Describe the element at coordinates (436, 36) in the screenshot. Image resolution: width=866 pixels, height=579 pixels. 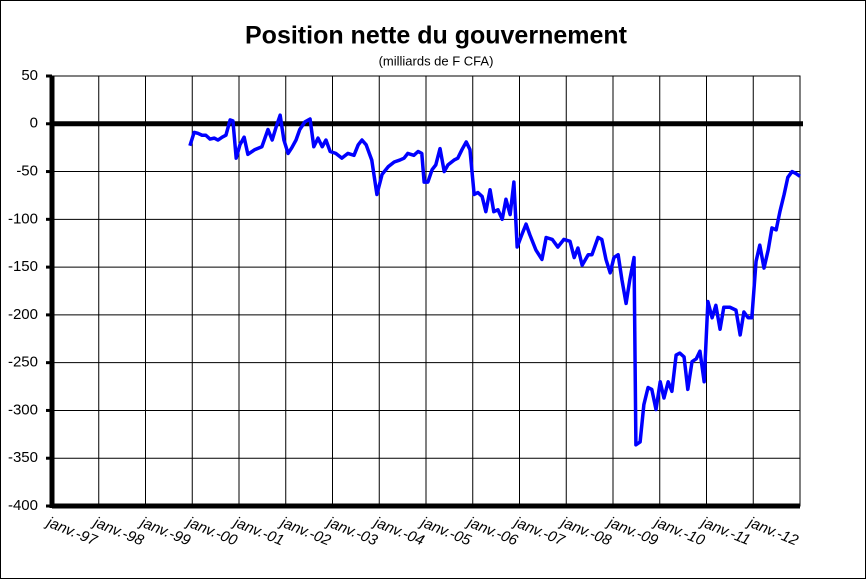
I see `chart-title: Position nette du gouvernement` at that location.